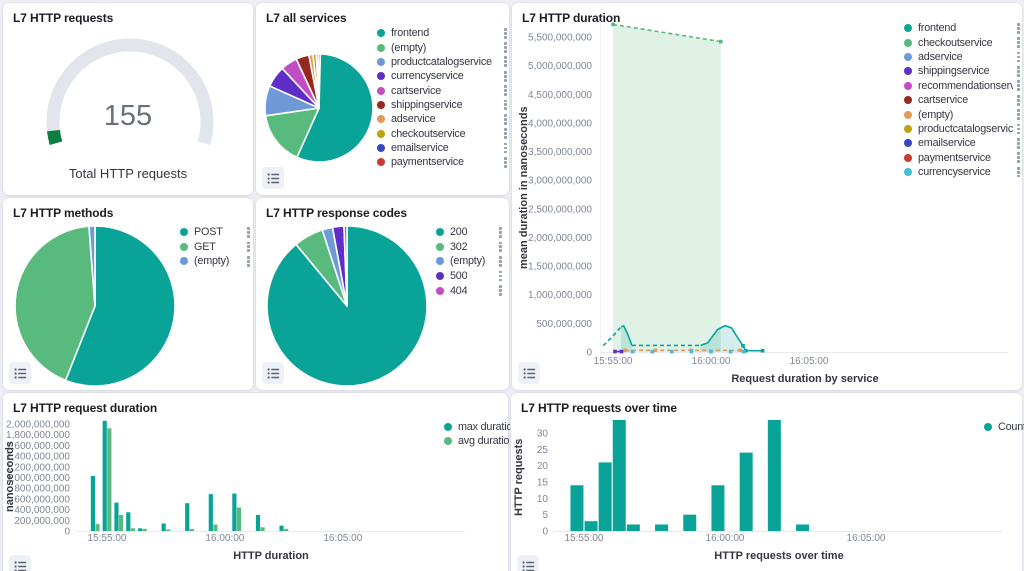 The image size is (1024, 571). Describe the element at coordinates (55, 303) in the screenshot. I see `pie-slice-GET` at that location.